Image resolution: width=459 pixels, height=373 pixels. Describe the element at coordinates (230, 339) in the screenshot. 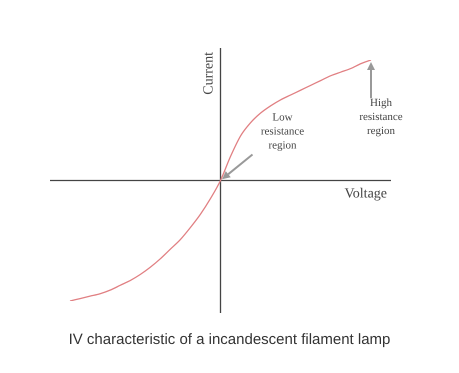

I see `text: IV characteristic of a incandescent filament lamp` at that location.